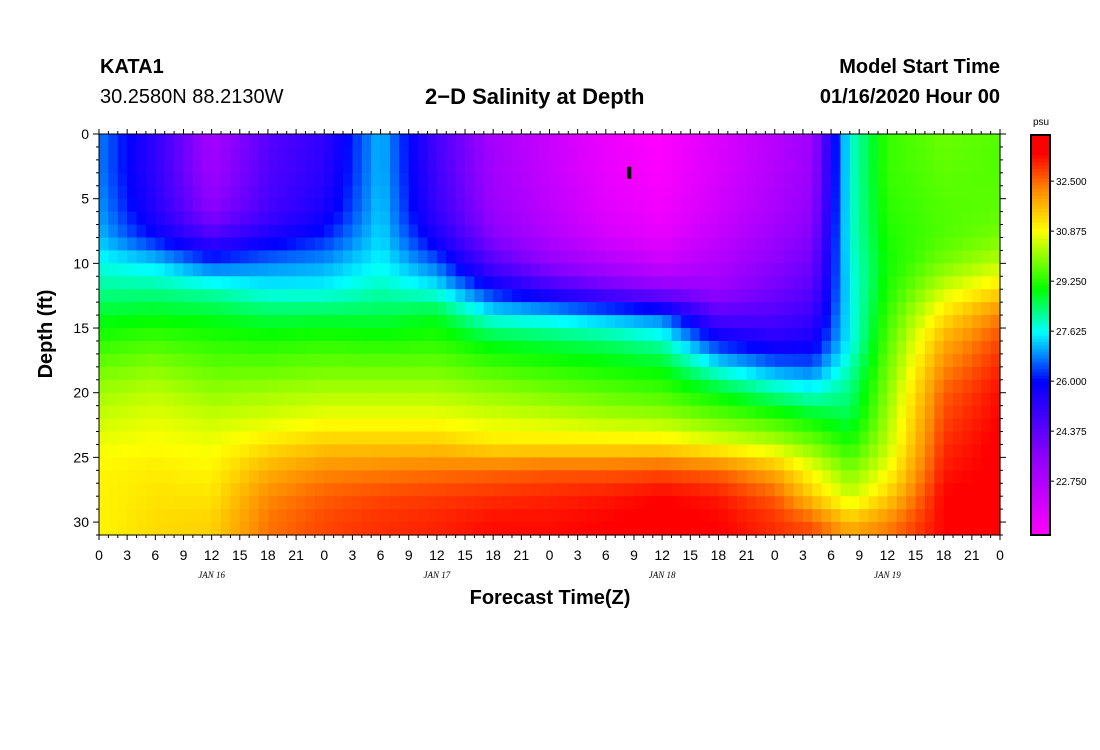 The width and height of the screenshot is (1100, 750). What do you see at coordinates (1041, 122) in the screenshot?
I see `colorbar-unit: psu` at bounding box center [1041, 122].